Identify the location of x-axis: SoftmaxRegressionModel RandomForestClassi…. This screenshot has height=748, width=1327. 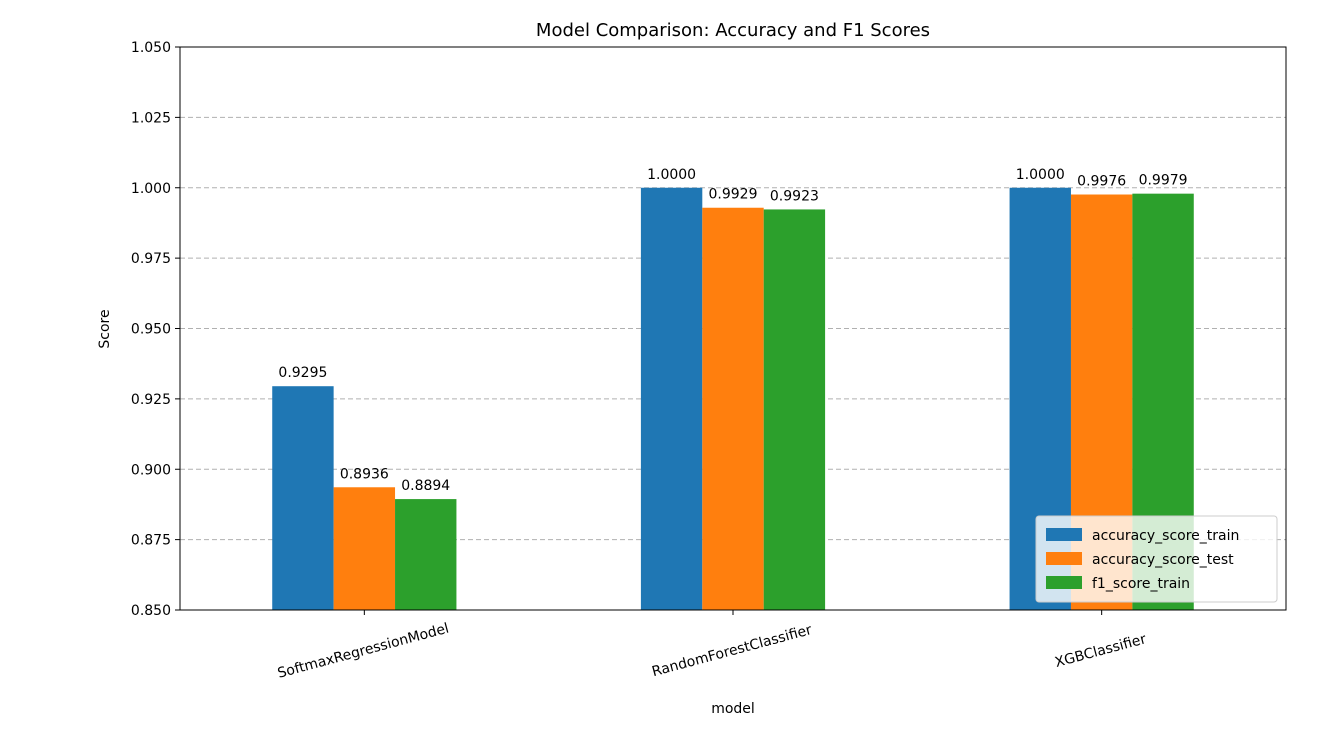
(712, 646).